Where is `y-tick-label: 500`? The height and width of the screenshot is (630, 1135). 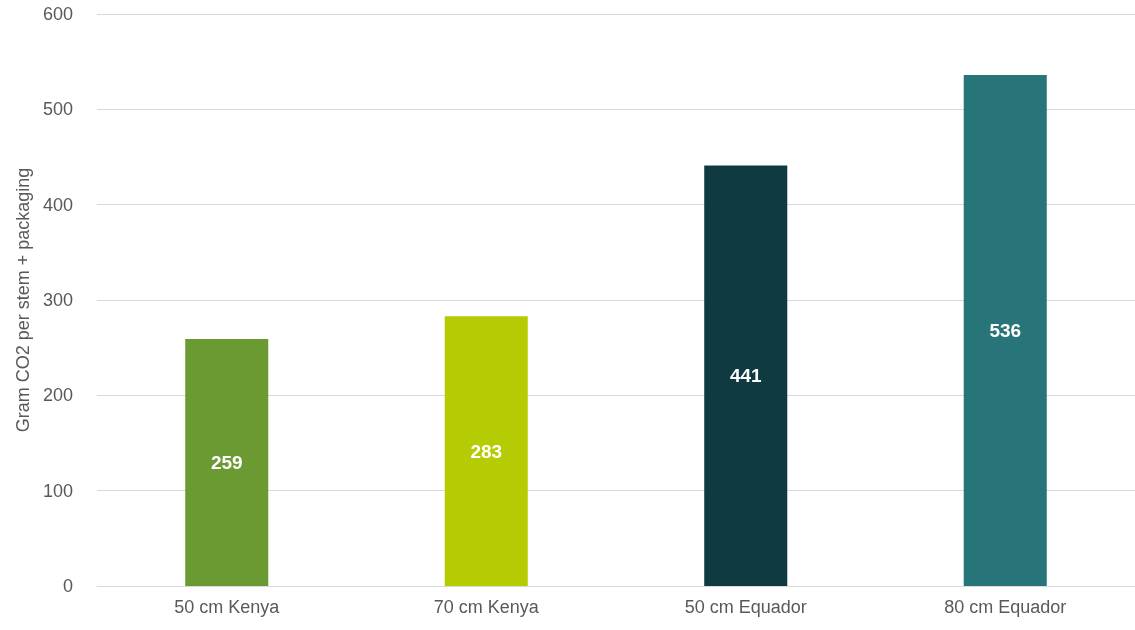 y-tick-label: 500 is located at coordinates (57, 109).